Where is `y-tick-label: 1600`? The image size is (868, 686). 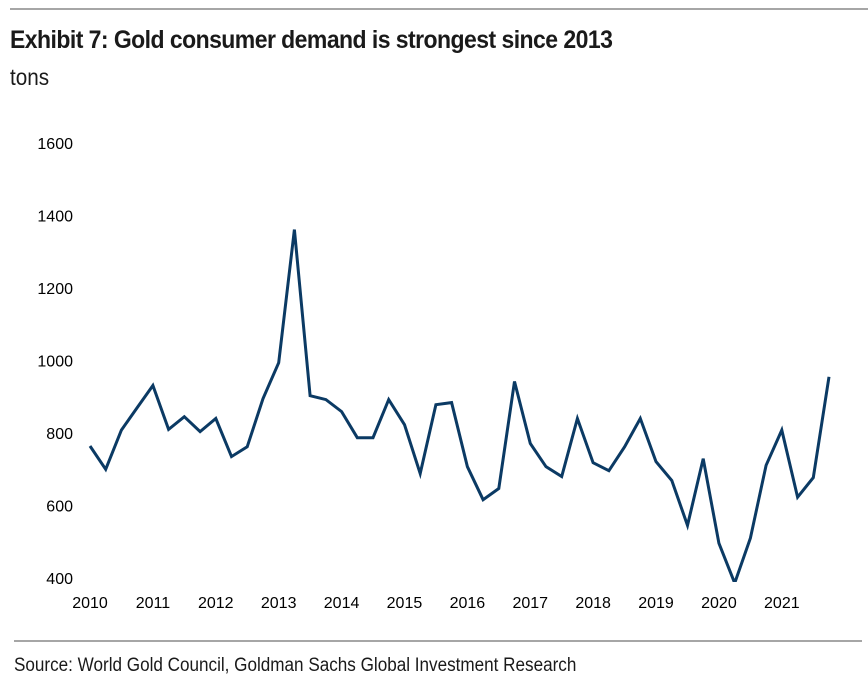 y-tick-label: 1600 is located at coordinates (55, 144).